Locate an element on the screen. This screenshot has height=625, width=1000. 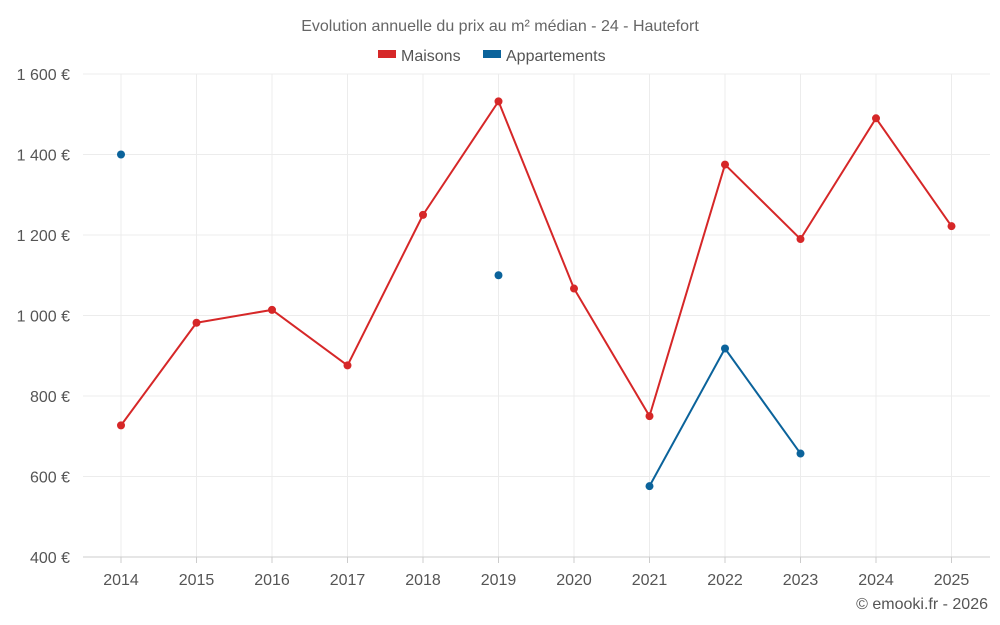
y-tick-label: 1 200 € is located at coordinates (43, 236).